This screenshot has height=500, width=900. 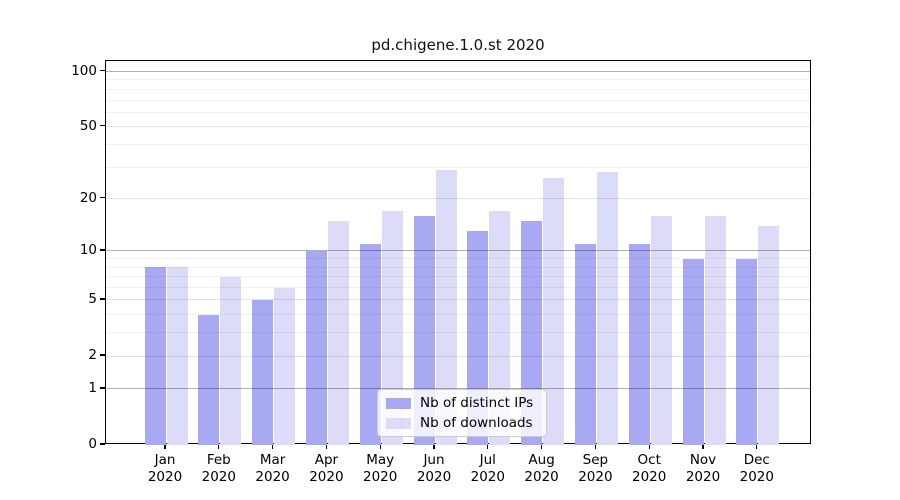 I want to click on x-tick-month: Jan, so click(x=165, y=460).